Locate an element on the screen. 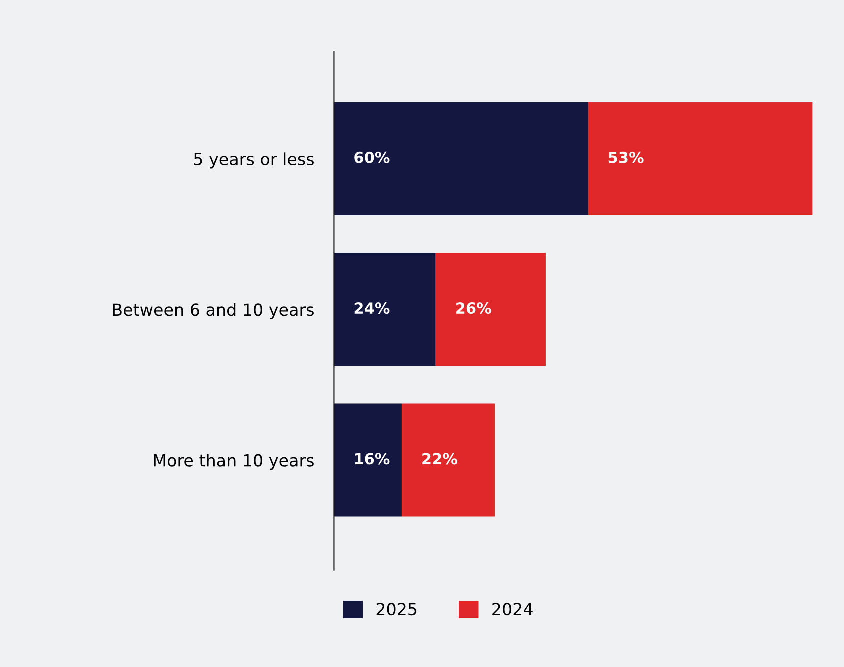 Image resolution: width=844 pixels, height=667 pixels. legend-label: 2025 is located at coordinates (396, 609).